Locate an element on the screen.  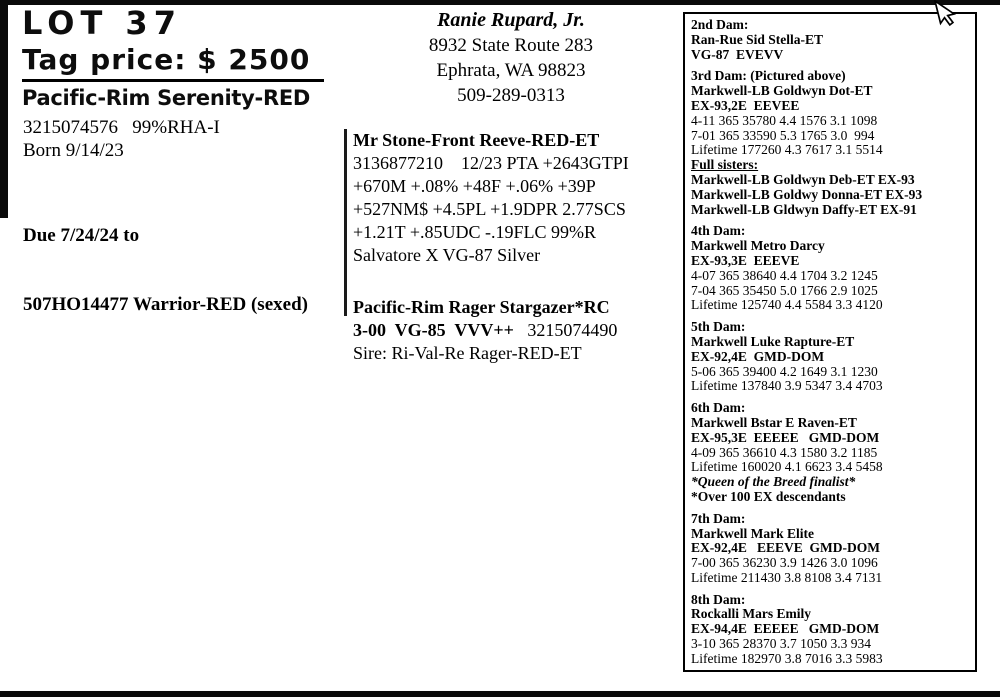
pedigree-line: Lifetime 211430 3.8 8108 3.4 7131 is located at coordinates (787, 577).